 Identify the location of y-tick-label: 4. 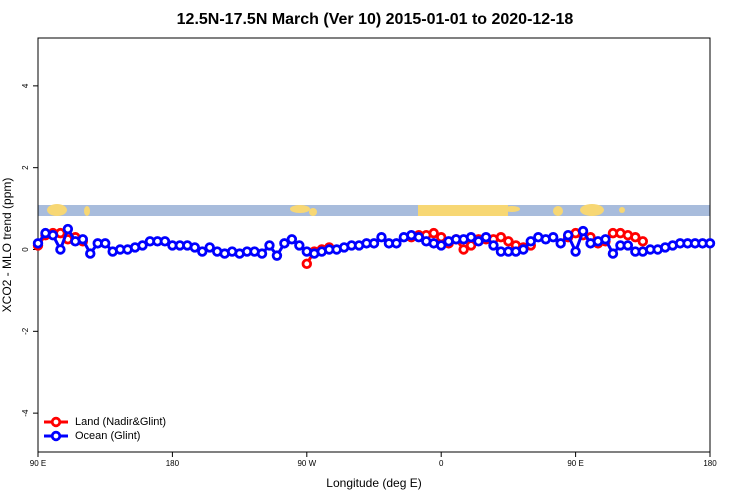
(25, 85).